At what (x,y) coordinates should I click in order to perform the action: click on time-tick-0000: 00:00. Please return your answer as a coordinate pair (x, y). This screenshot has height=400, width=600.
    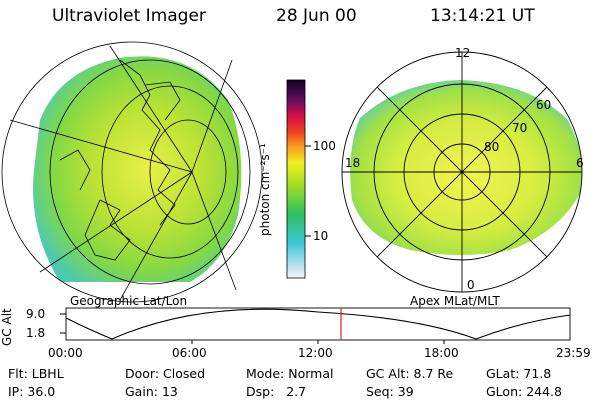
    Looking at the image, I should click on (65, 353).